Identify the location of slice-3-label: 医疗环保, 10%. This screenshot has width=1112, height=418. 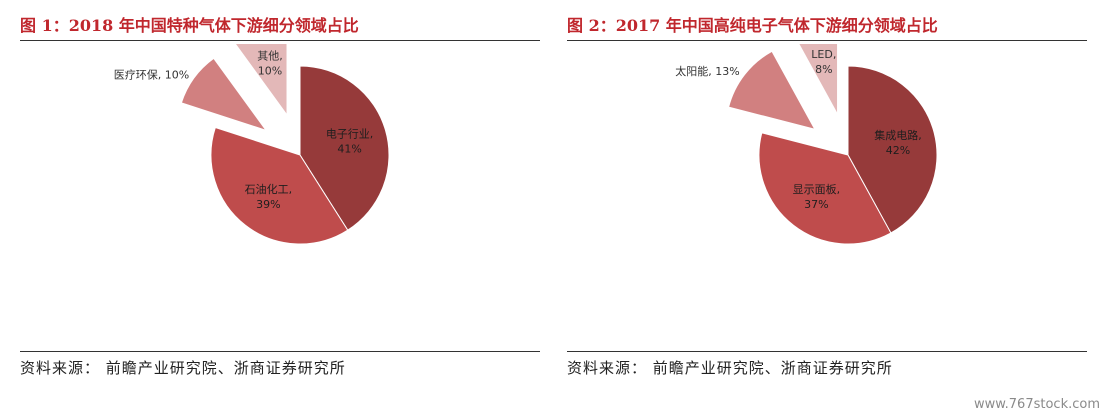
(151, 74).